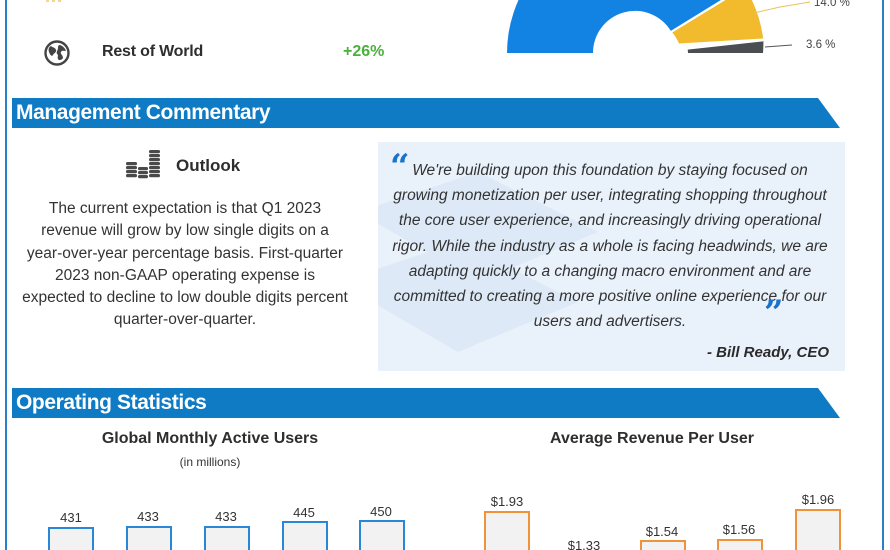  I want to click on section-title: Management Commentary, so click(143, 112).